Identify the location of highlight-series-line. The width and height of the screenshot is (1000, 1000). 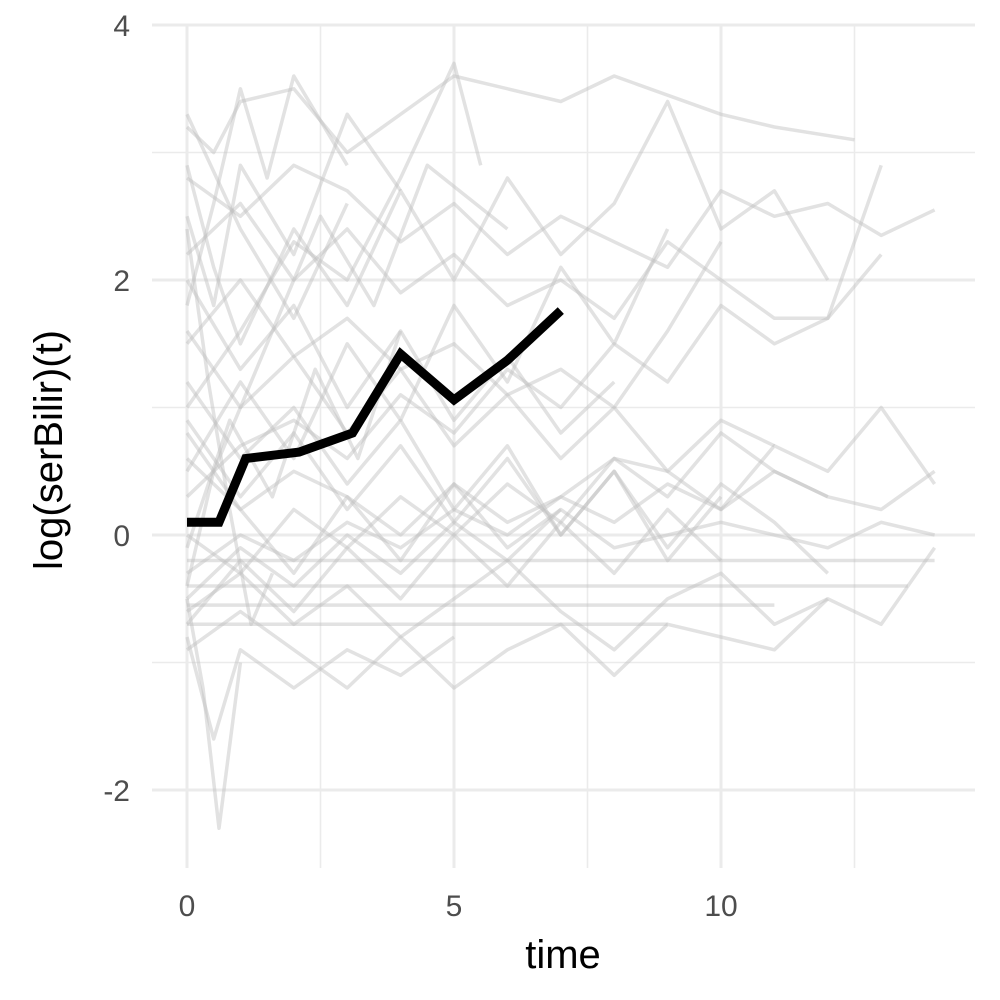
(375, 417).